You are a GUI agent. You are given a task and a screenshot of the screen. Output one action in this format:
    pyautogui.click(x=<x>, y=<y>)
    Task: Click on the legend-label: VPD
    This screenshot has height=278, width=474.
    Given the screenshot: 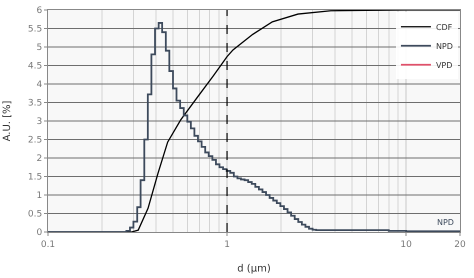 What is the action you would take?
    pyautogui.click(x=444, y=65)
    